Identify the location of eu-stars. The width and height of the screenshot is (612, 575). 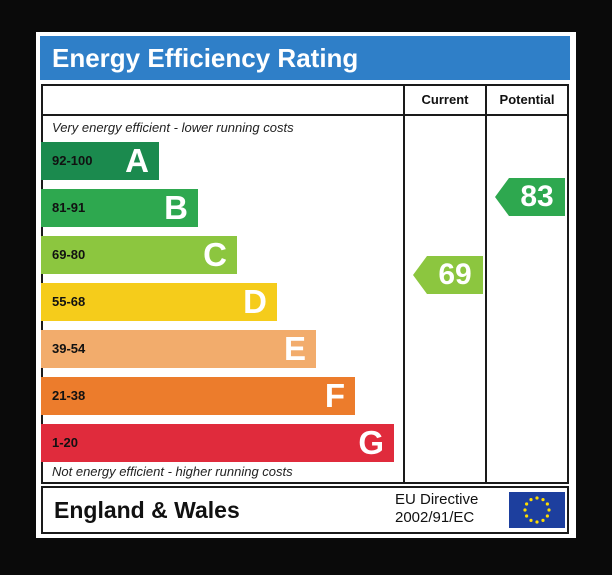
(537, 510).